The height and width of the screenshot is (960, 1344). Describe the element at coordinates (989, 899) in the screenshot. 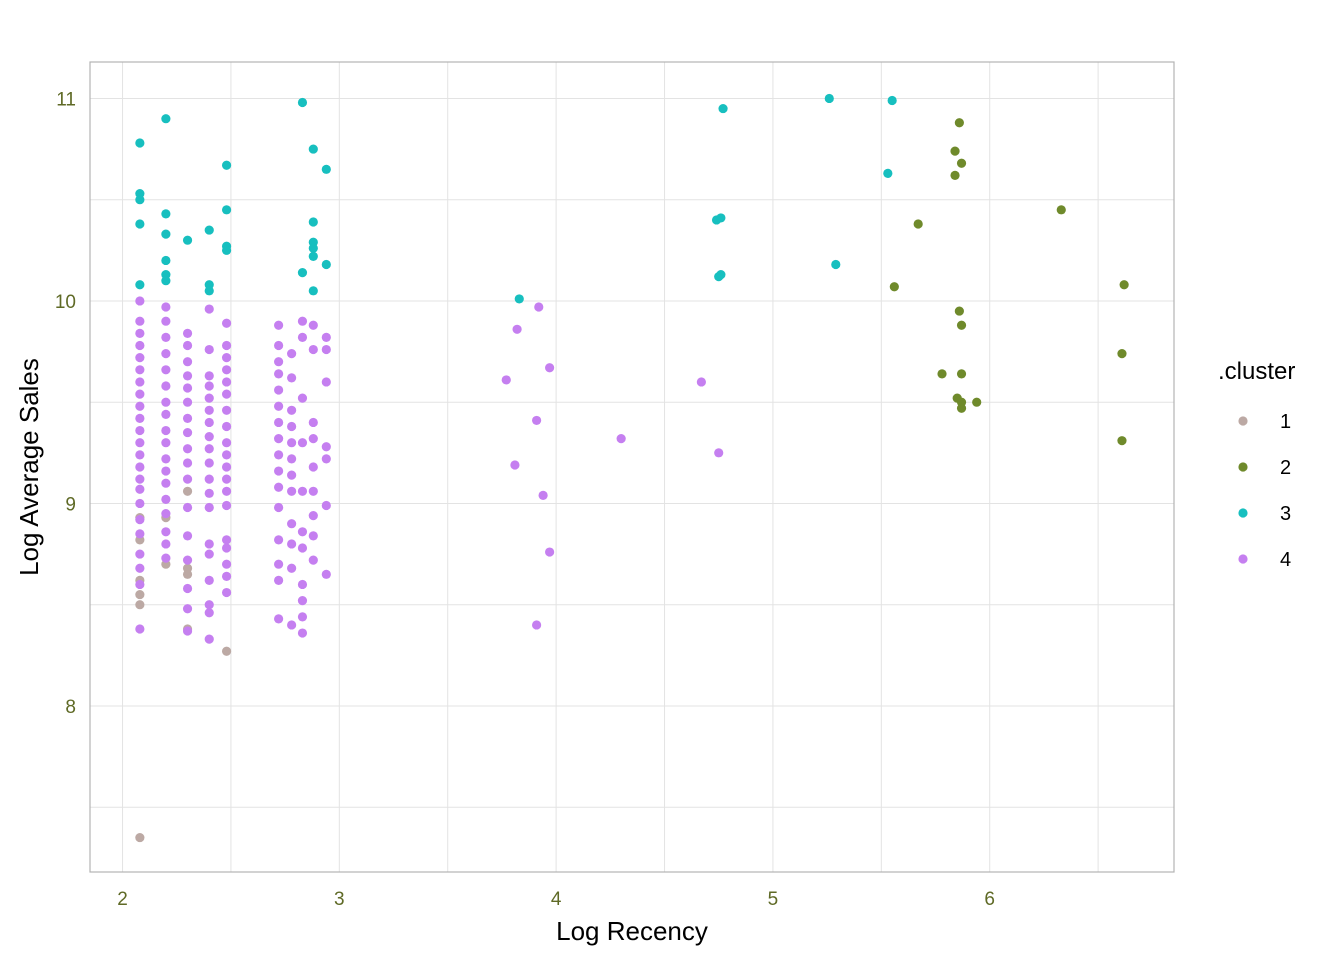

I see `x-tick-label: 6` at that location.